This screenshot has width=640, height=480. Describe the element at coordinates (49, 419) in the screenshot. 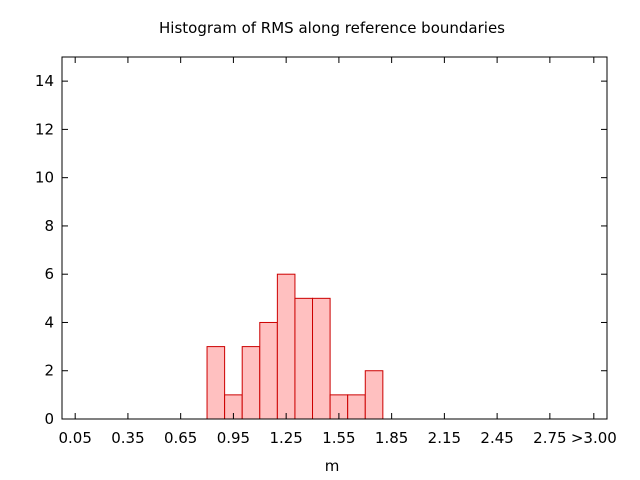

I see `y-tick-label: 0` at that location.